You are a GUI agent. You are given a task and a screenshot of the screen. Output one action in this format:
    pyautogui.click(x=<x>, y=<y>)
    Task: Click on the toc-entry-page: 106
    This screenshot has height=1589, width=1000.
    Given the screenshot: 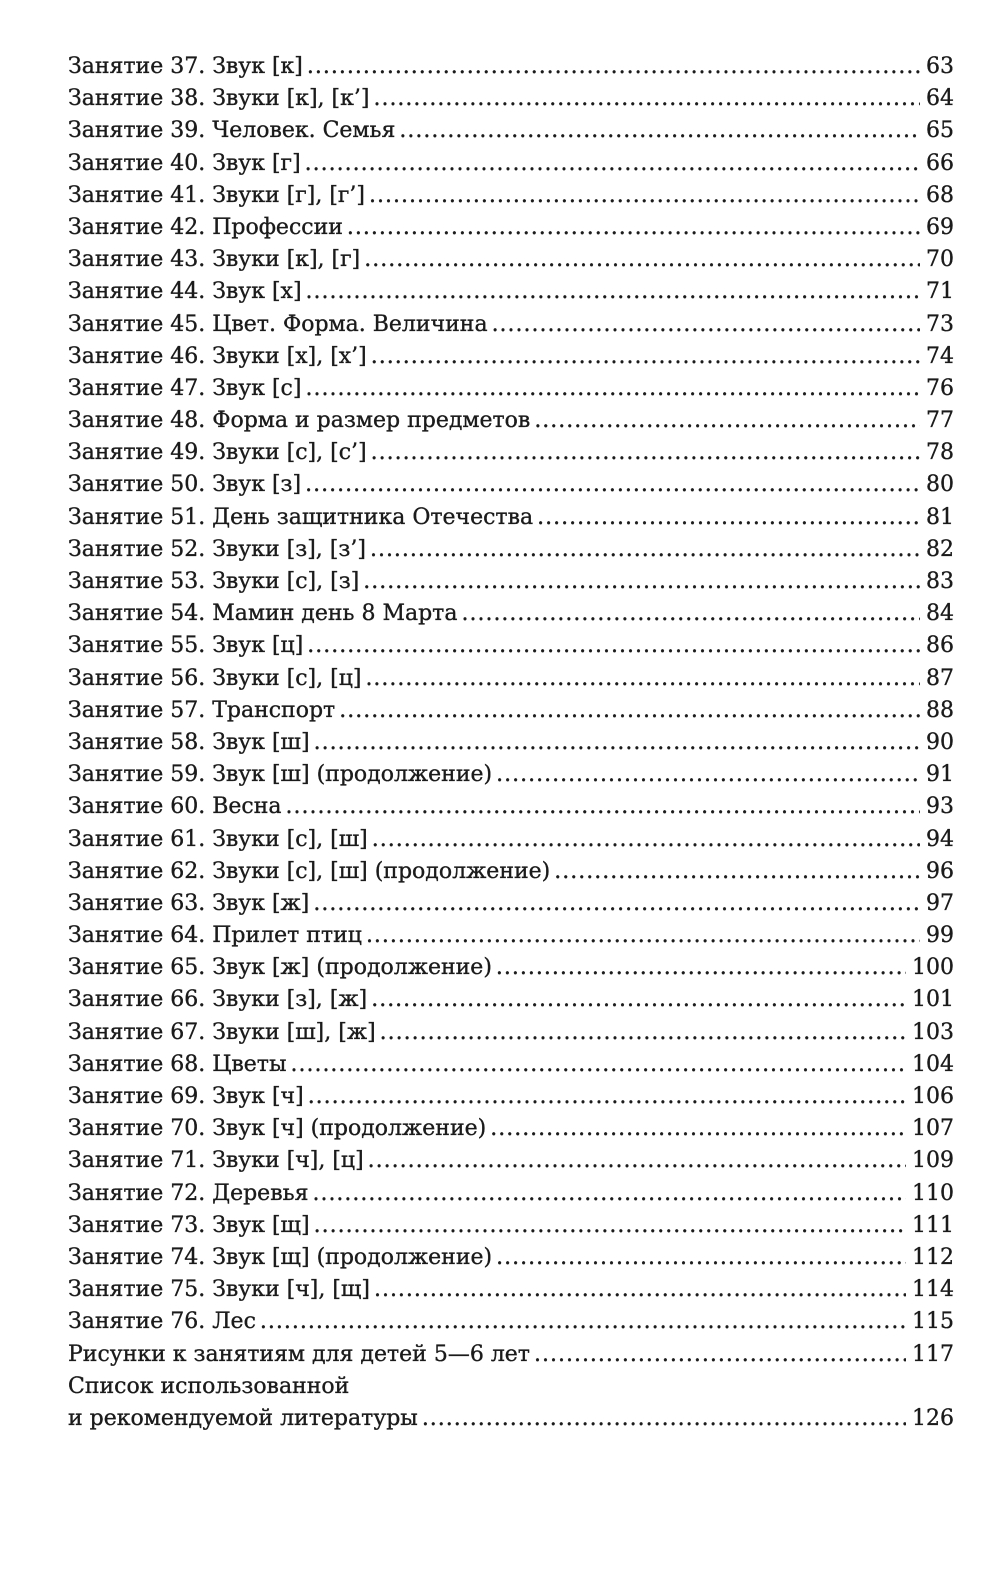 What is the action you would take?
    pyautogui.click(x=933, y=1096)
    